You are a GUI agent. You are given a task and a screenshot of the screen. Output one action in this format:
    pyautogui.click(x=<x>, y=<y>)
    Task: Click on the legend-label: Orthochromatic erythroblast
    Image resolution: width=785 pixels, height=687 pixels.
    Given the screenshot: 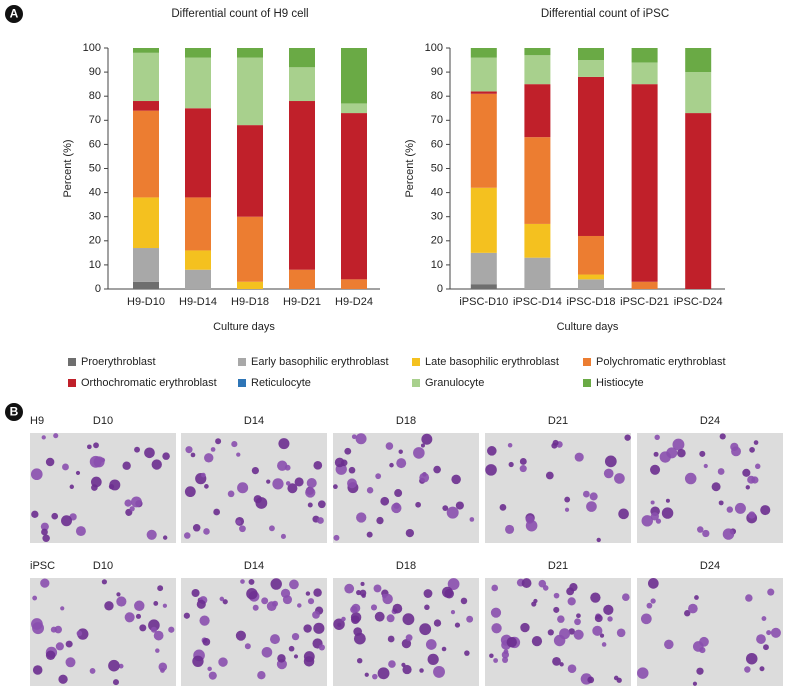 What is the action you would take?
    pyautogui.click(x=149, y=383)
    